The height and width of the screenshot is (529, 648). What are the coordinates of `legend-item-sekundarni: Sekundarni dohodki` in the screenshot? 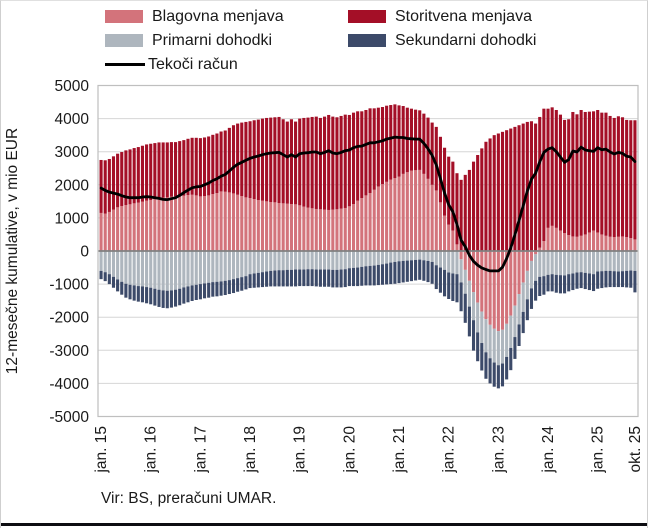 It's located at (442, 40).